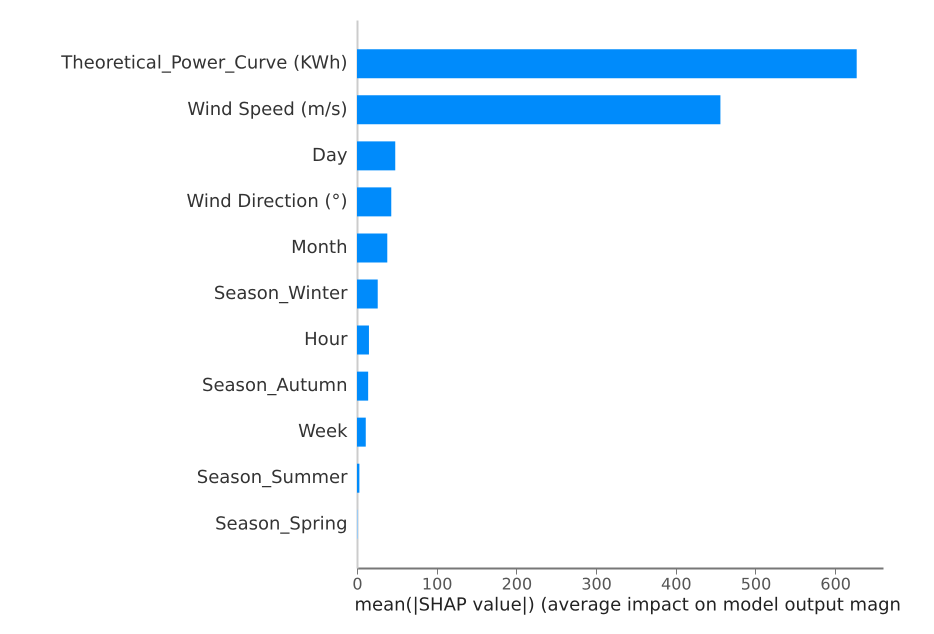  What do you see at coordinates (281, 293) in the screenshot?
I see `y-tick-label: Season_Winter` at bounding box center [281, 293].